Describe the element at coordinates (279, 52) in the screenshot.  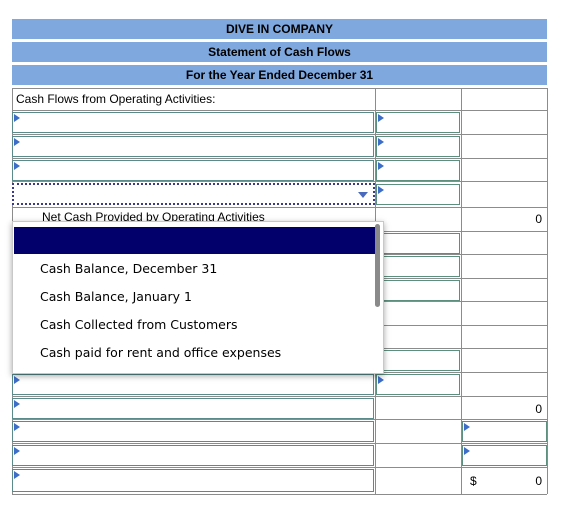
I see `statement-title: Statement of Cash Flows` at that location.